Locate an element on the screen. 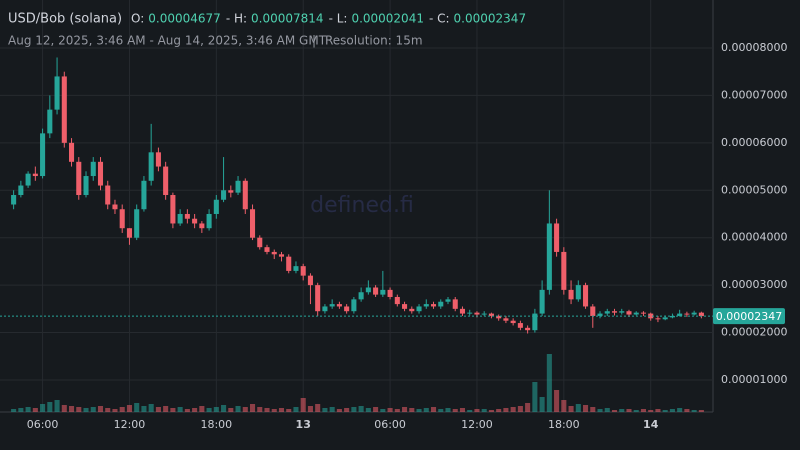  x-tick-label: 12:00 is located at coordinates (477, 424).